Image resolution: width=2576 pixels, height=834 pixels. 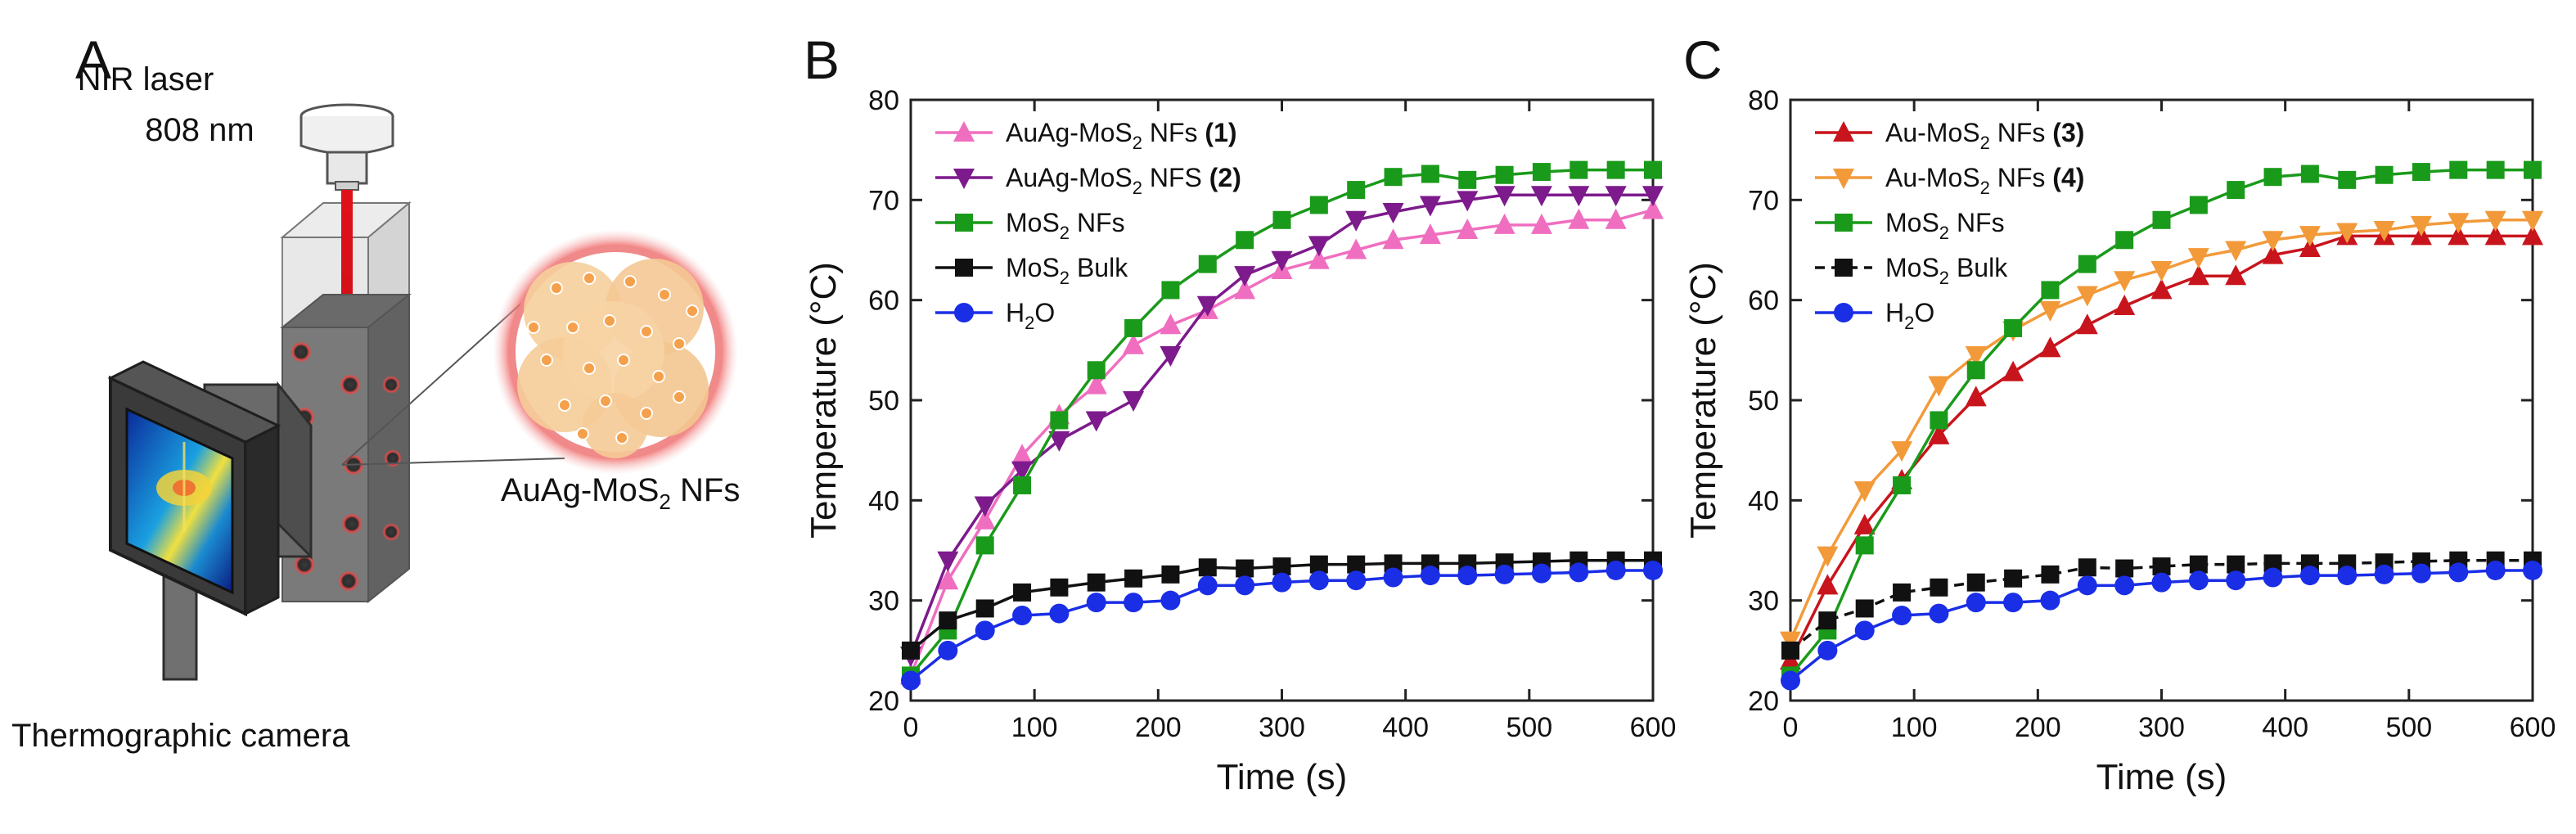 What do you see at coordinates (1945, 225) in the screenshot?
I see `legend-label: MoS2 NFs` at bounding box center [1945, 225].